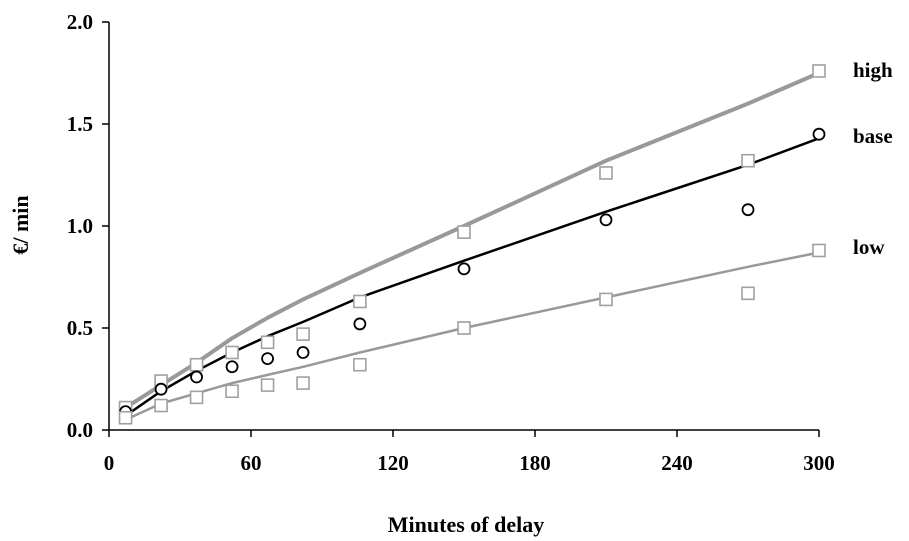 This screenshot has width=909, height=541. Describe the element at coordinates (109, 463) in the screenshot. I see `x-tick-label: 0` at that location.